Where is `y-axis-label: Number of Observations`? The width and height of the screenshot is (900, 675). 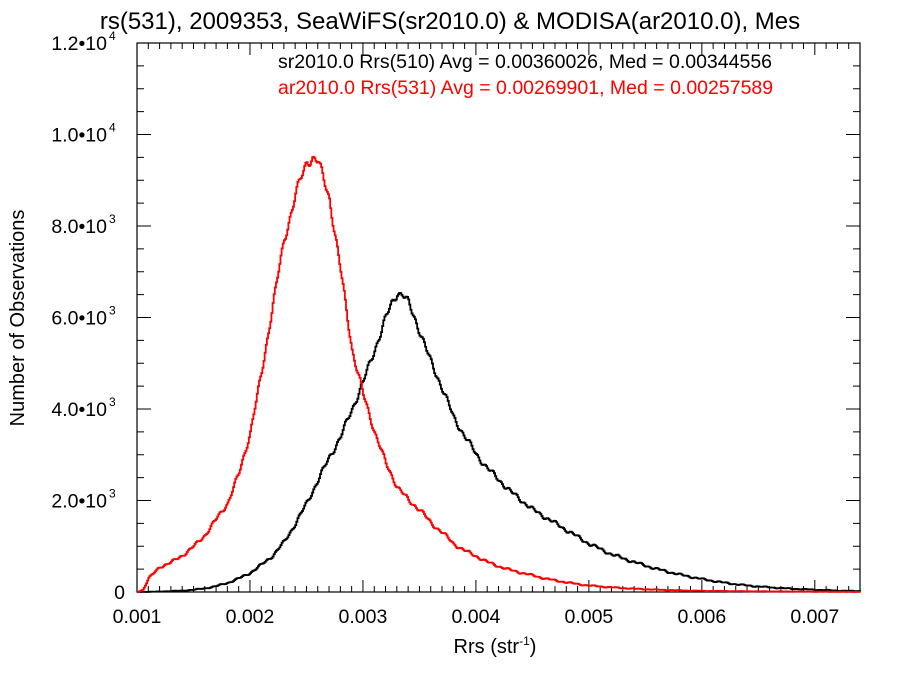
y-axis-label: Number of Observations is located at coordinates (18, 318).